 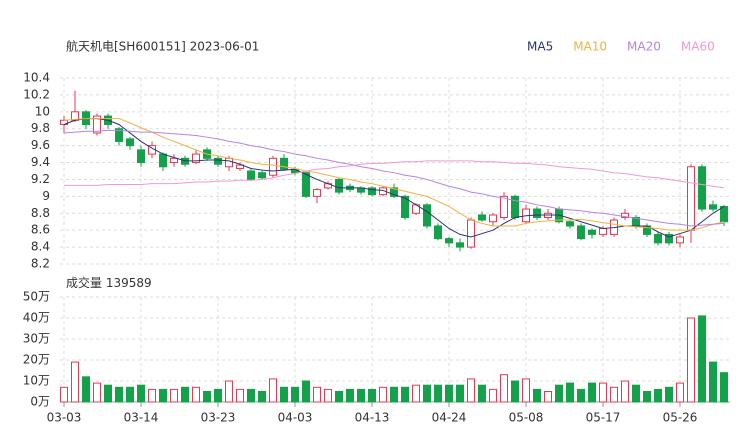 I want to click on volume-label: 成交量, so click(x=84, y=282).